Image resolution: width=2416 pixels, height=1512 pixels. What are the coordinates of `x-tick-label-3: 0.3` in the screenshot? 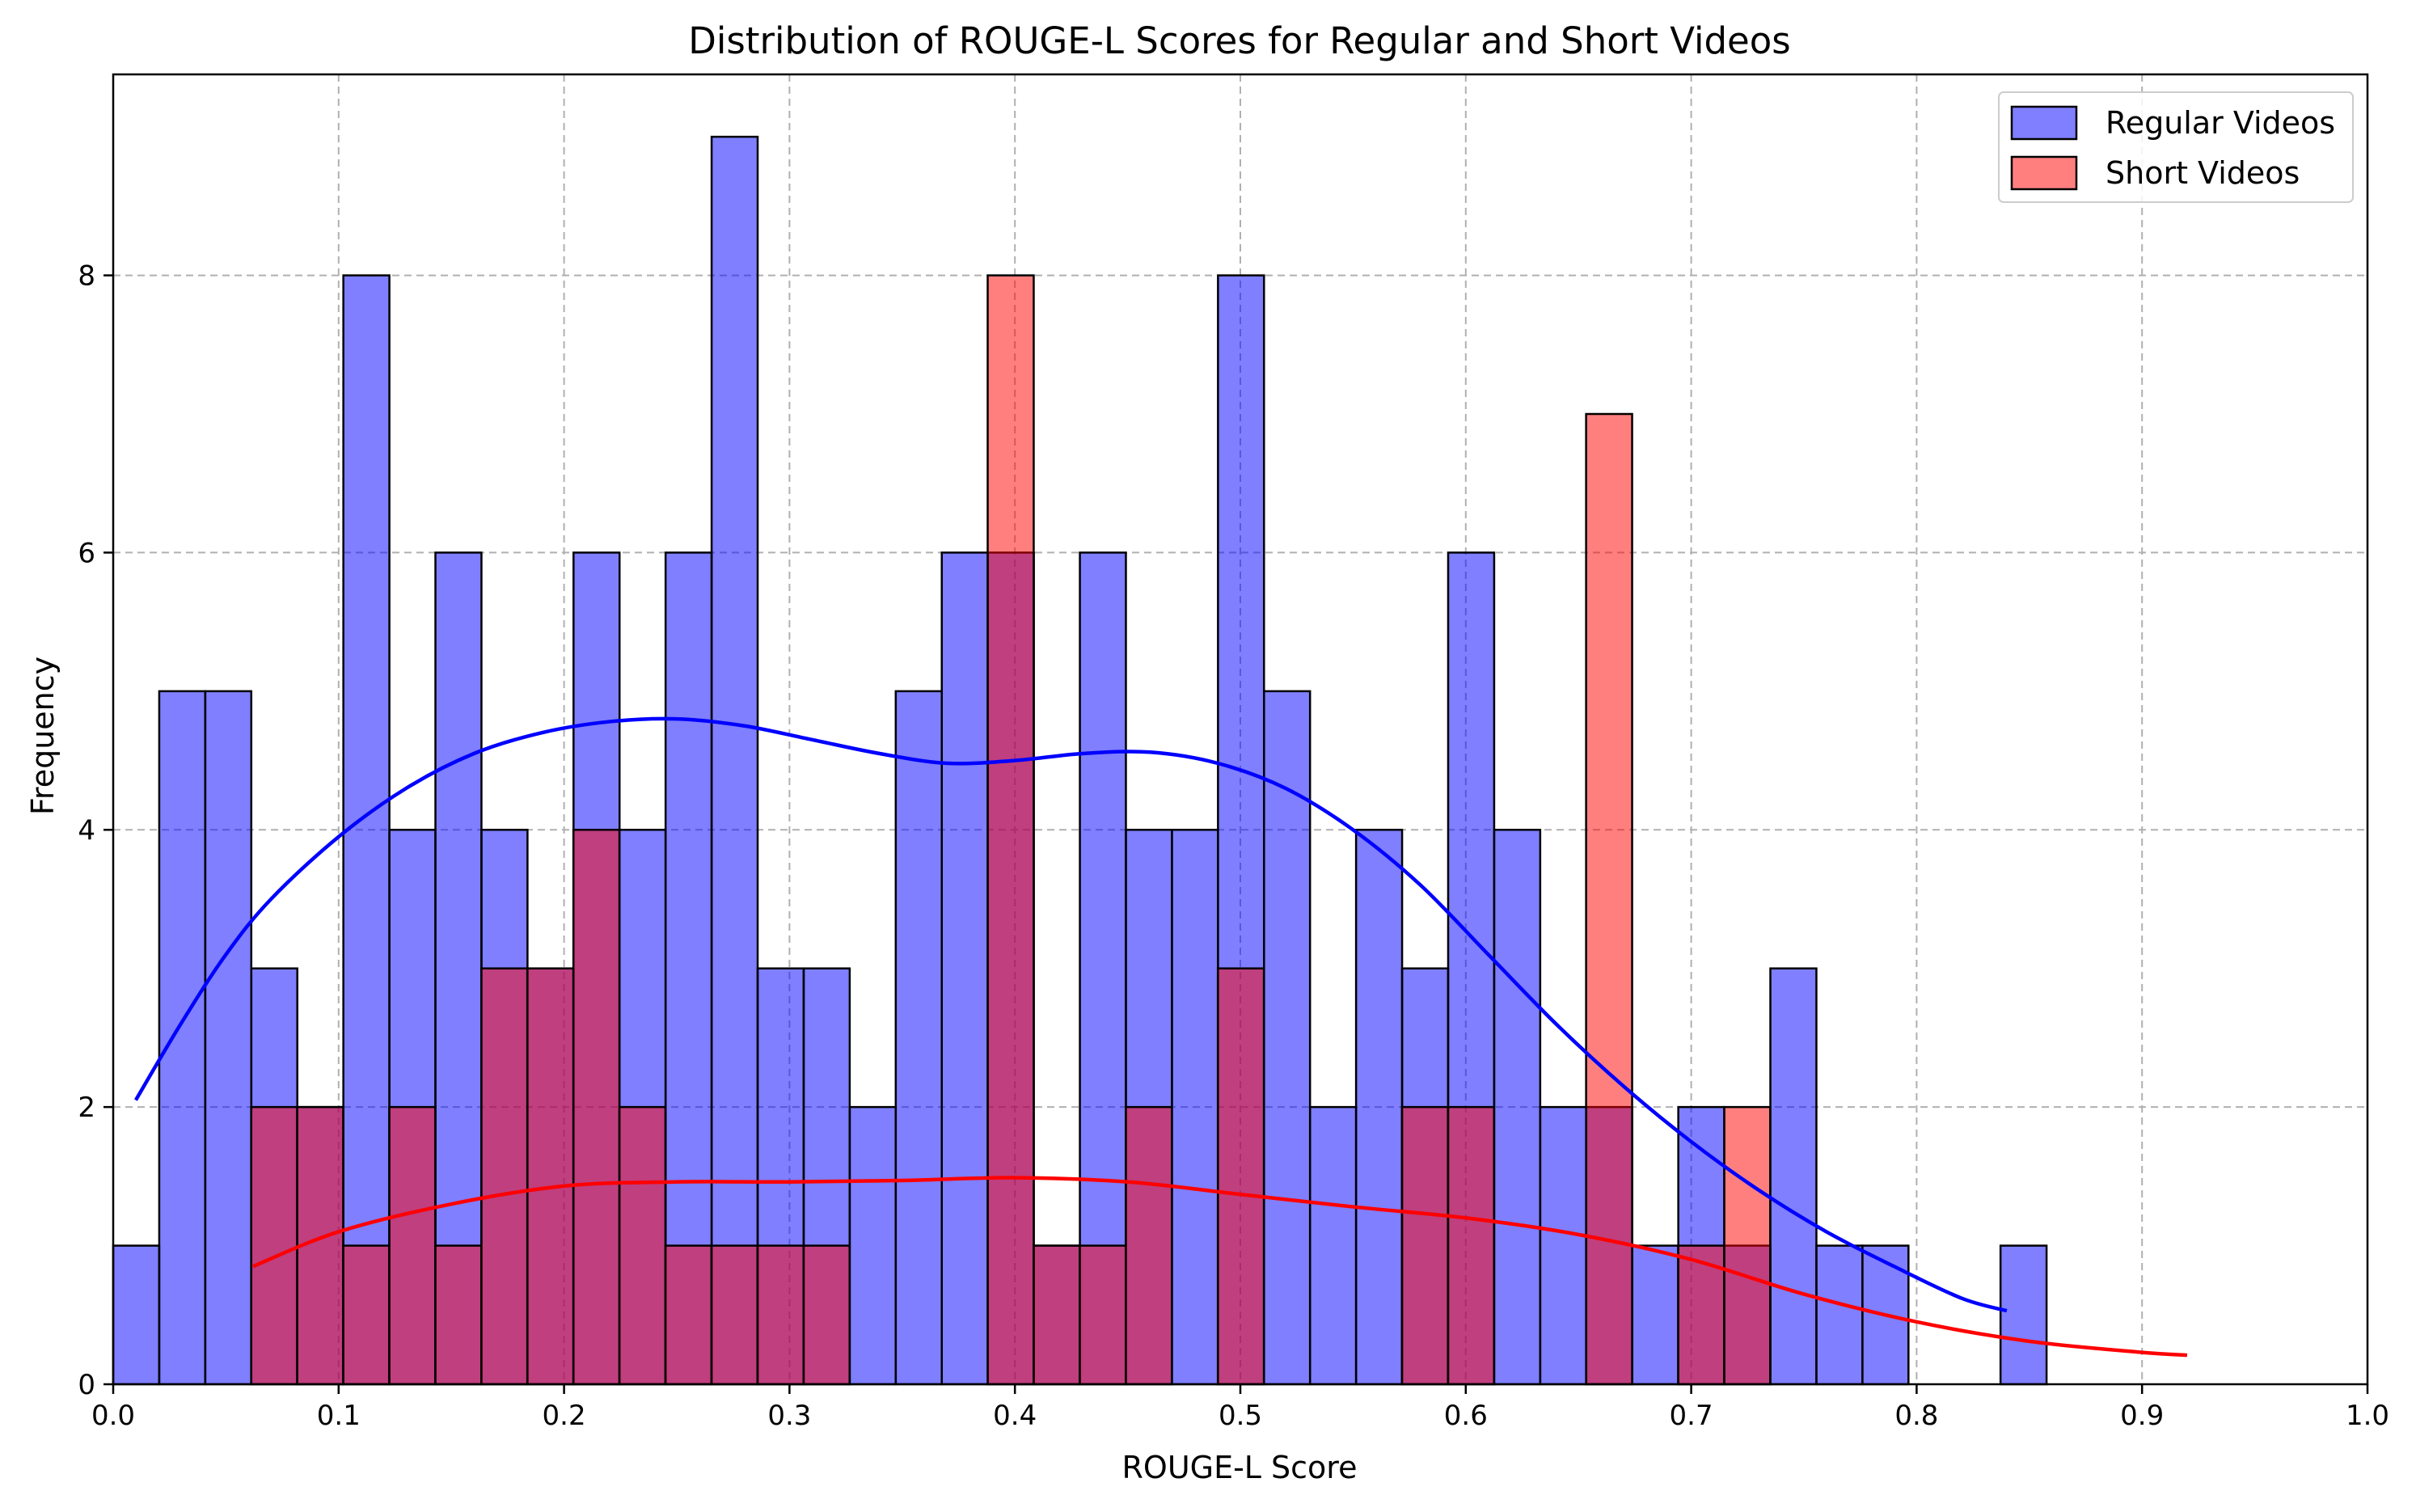 It's located at (789, 1416).